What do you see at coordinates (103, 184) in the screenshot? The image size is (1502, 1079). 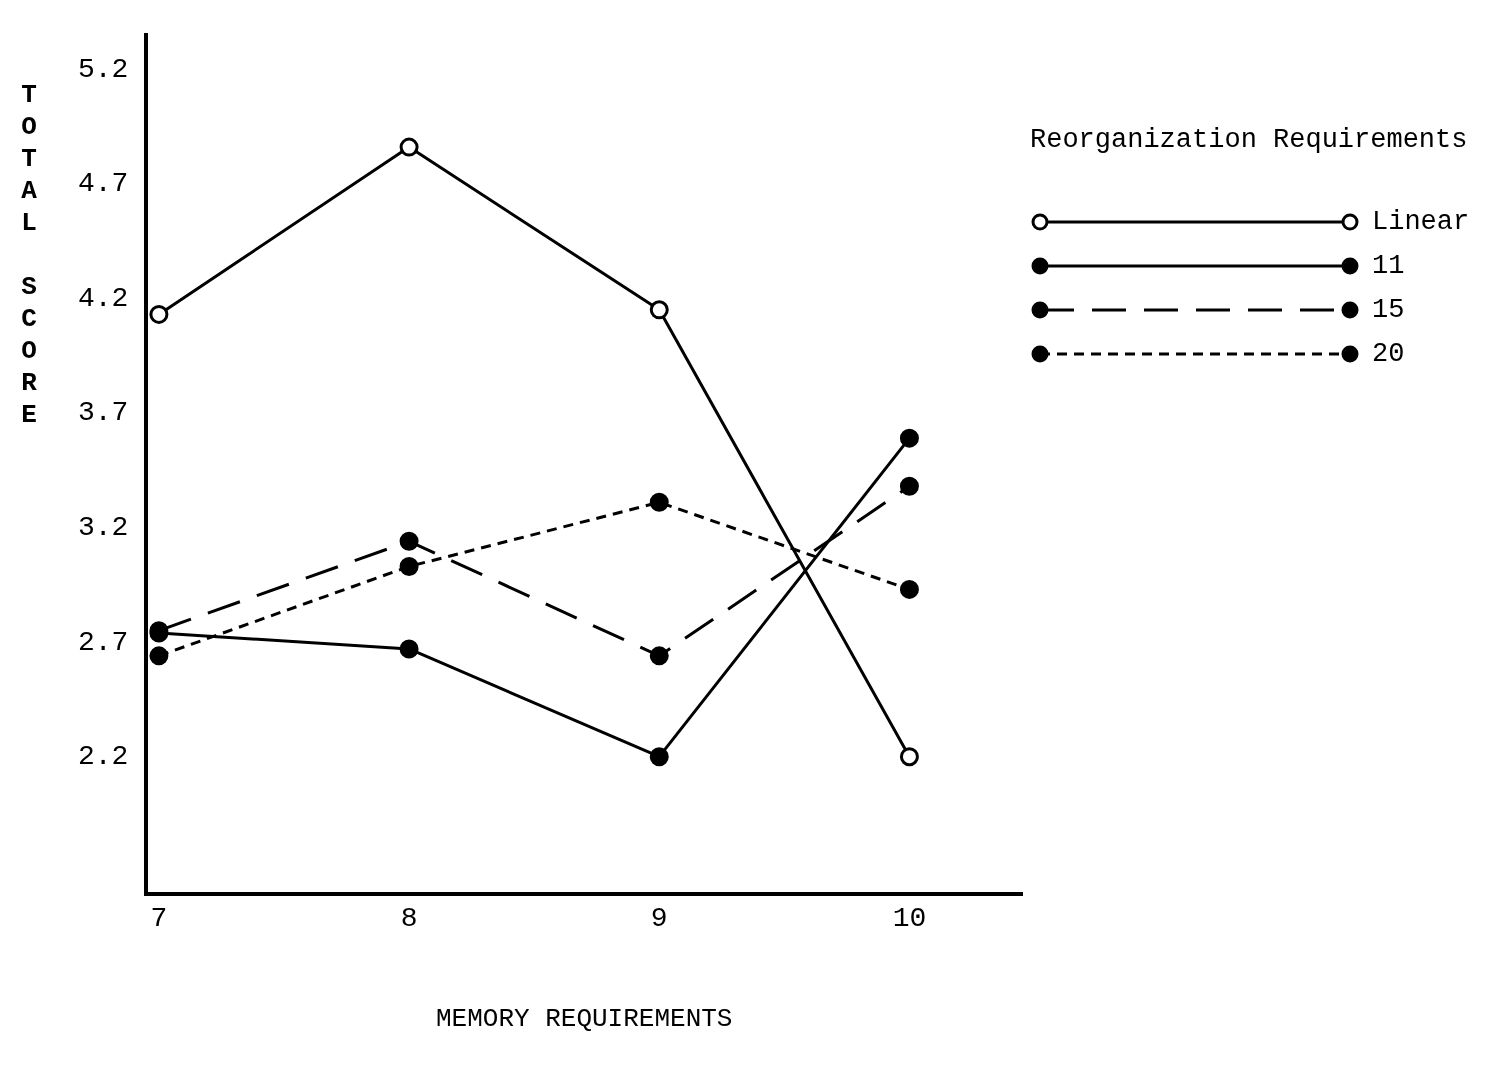 I see `y-tick-label: 4.7` at bounding box center [103, 184].